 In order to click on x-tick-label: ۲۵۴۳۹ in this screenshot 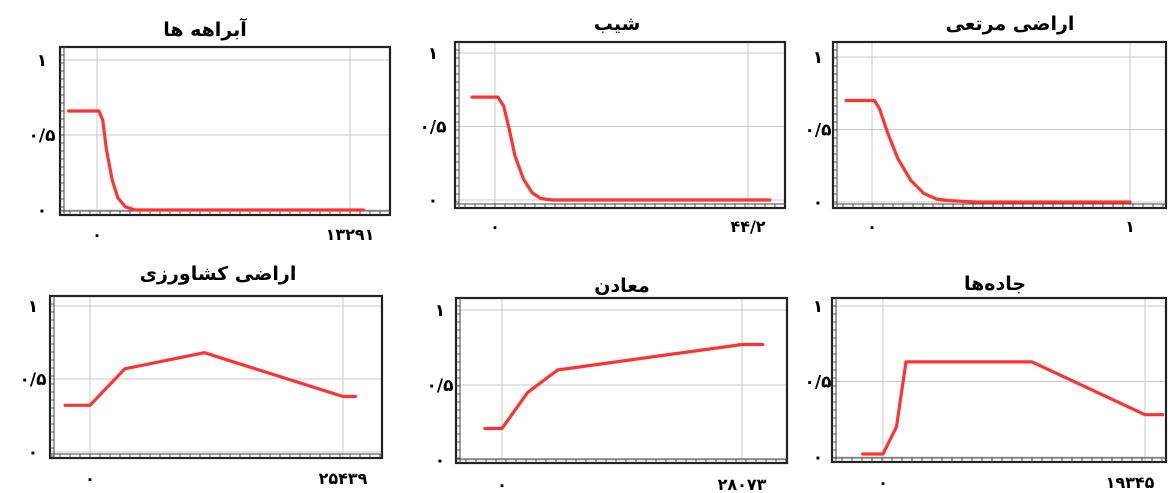, I will do `click(343, 478)`.